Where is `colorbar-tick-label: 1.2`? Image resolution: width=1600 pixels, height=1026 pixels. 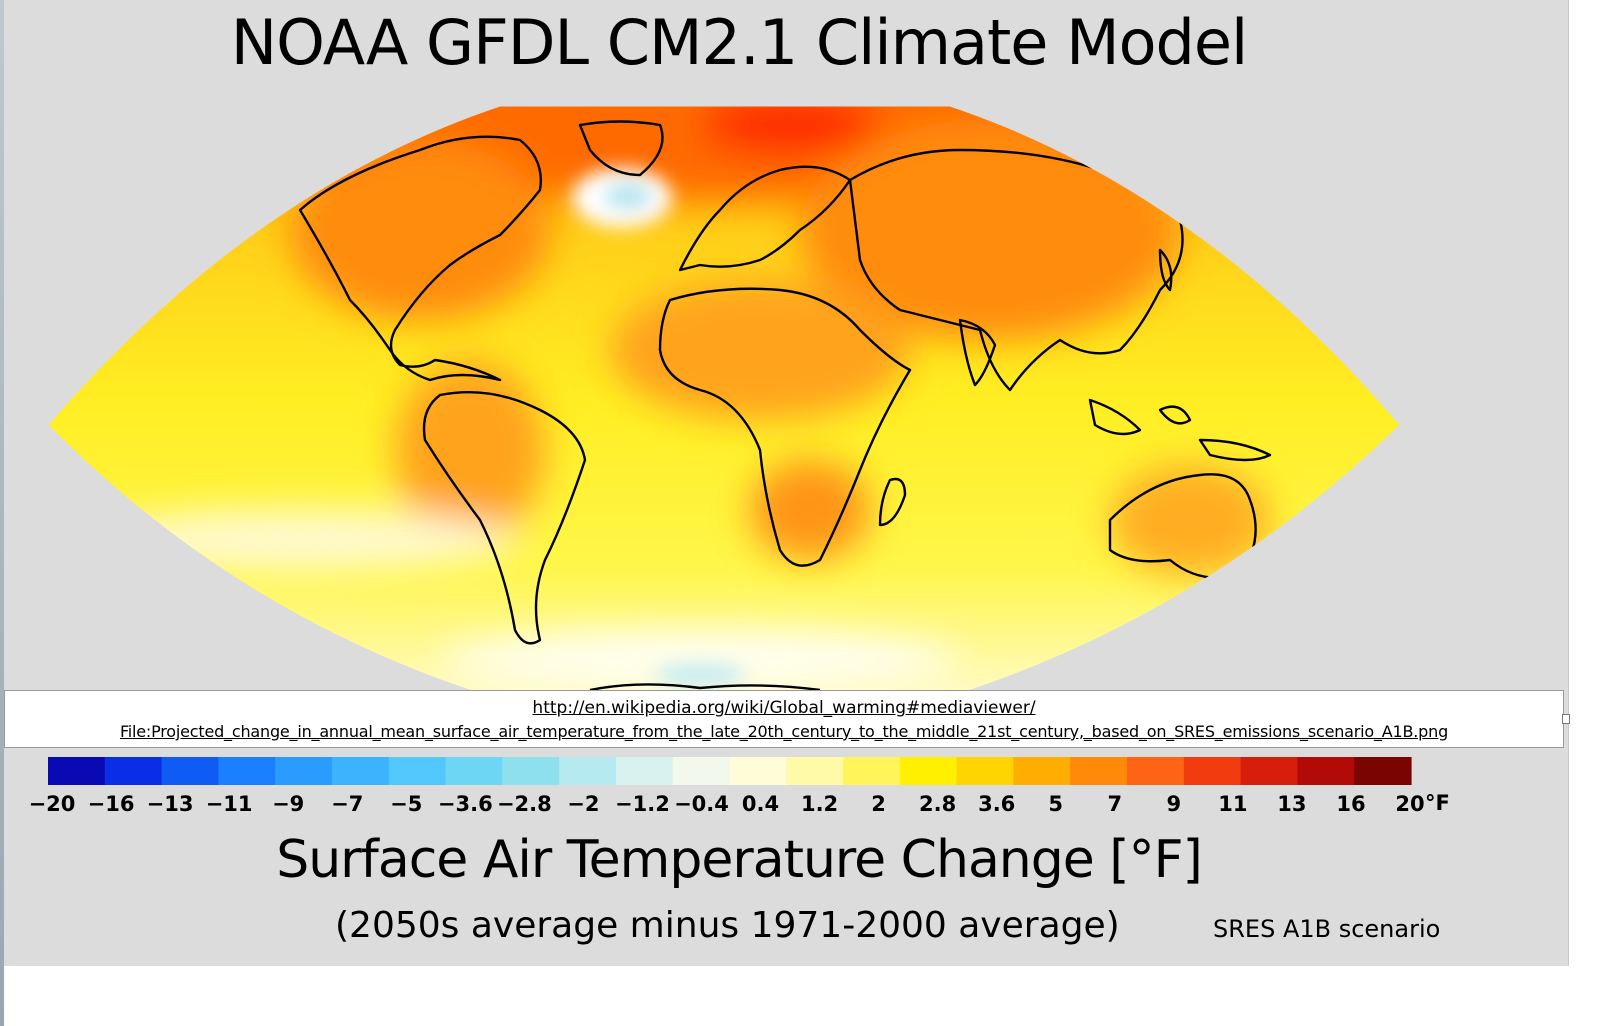
colorbar-tick-label: 1.2 is located at coordinates (819, 804).